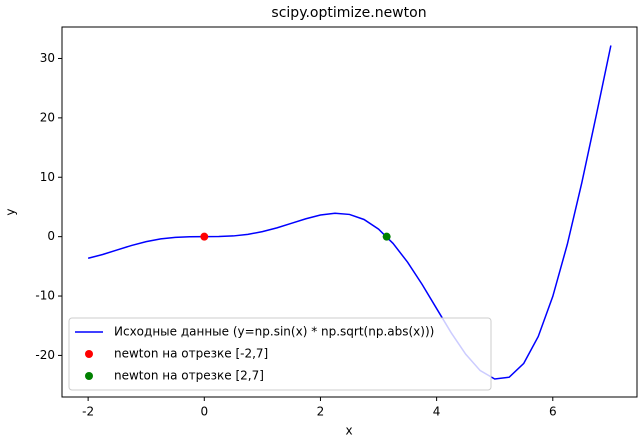  Describe the element at coordinates (204, 412) in the screenshot. I see `x-tick-label: 0` at that location.